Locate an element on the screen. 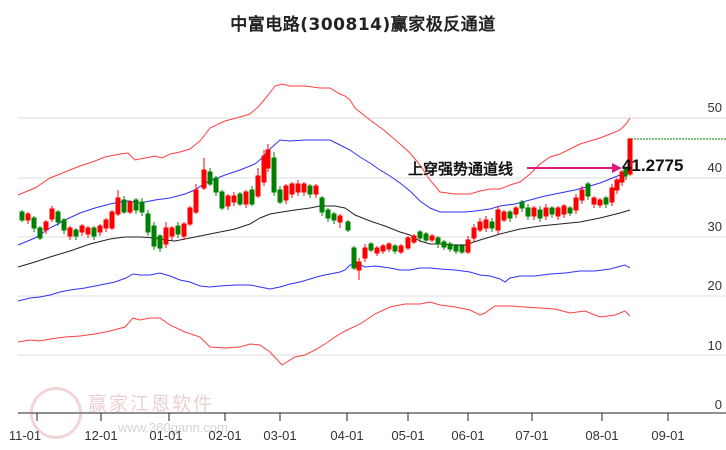 Image resolution: width=726 pixels, height=450 pixels. y-tick-10: 10 is located at coordinates (714, 345).